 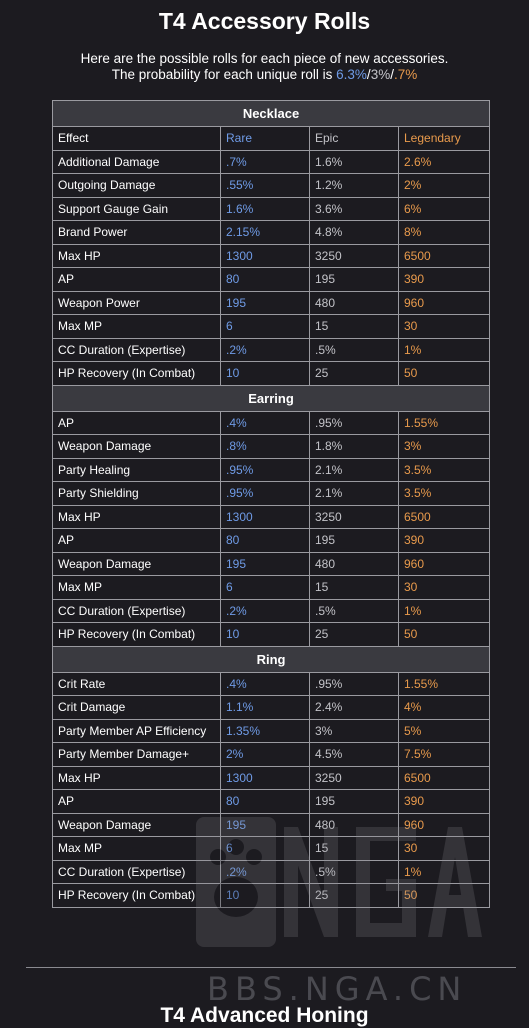 What do you see at coordinates (265, 161) in the screenshot?
I see `rare-value-cell: .7%` at bounding box center [265, 161].